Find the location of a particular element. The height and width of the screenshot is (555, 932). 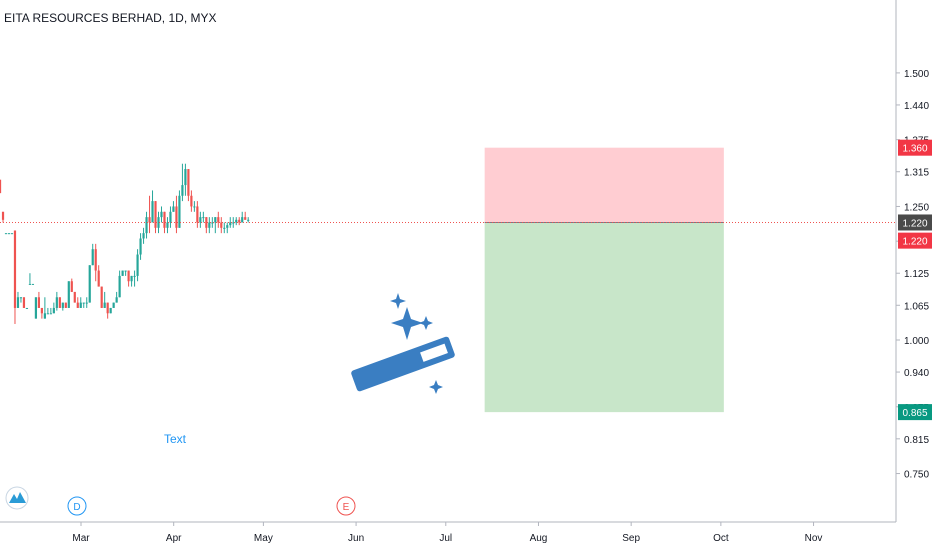

x-axis-ticks: Mar Apr May Jun Jul Aug Sep Oct Nov is located at coordinates (447, 533).